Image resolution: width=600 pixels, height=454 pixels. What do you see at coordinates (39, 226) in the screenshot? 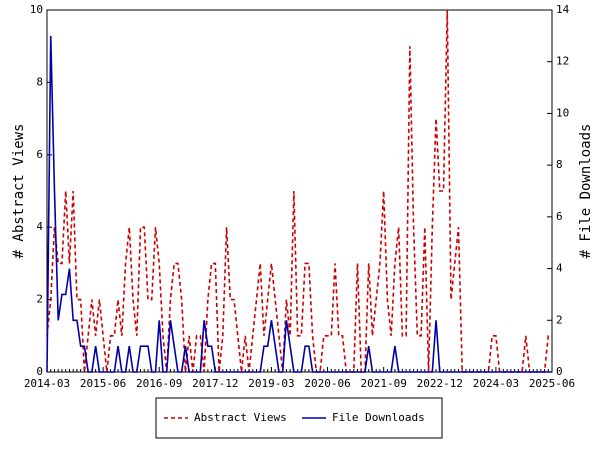
I see `y-tick-label: 4` at bounding box center [39, 226].